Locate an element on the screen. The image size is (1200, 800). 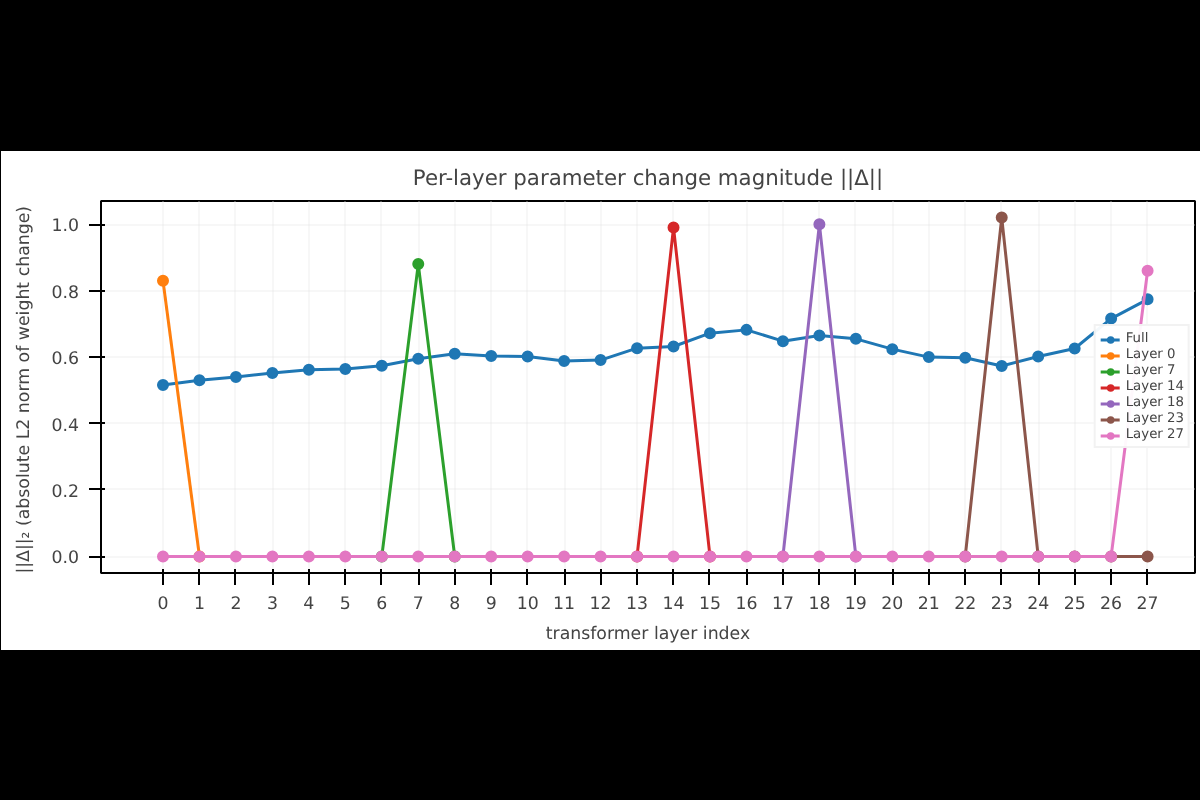
x-tick-label: 4 is located at coordinates (309, 605).